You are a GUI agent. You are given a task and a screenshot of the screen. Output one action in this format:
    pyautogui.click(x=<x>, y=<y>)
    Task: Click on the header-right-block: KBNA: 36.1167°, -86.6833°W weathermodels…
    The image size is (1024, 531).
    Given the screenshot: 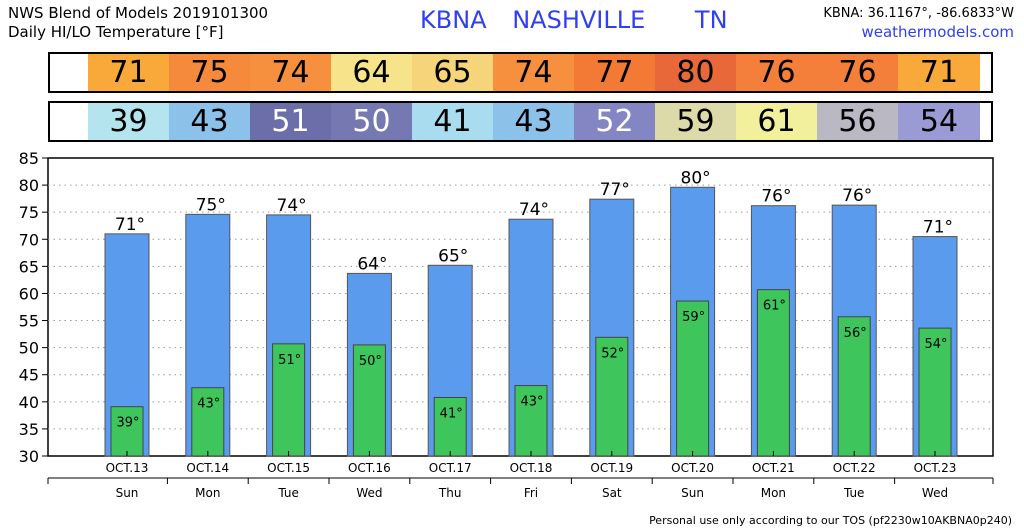 What is the action you would take?
    pyautogui.click(x=918, y=23)
    